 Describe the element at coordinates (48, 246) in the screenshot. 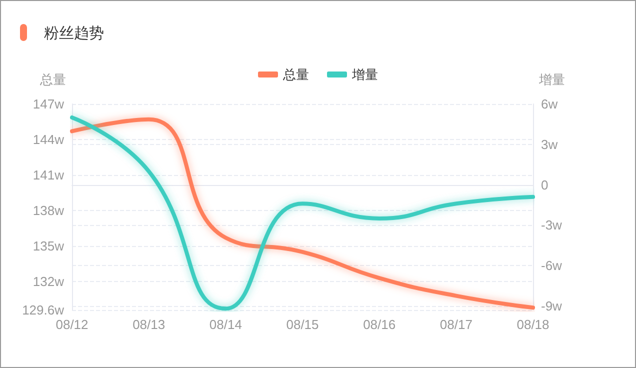

I see `y-tick-label: 135w` at that location.